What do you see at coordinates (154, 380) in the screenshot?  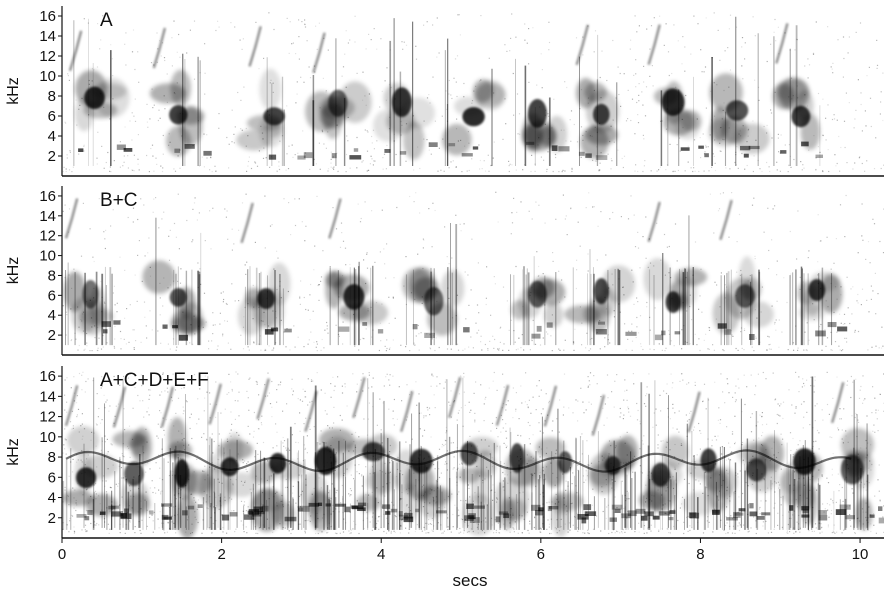 I see `panel-label: A+C+D+E+F` at bounding box center [154, 380].